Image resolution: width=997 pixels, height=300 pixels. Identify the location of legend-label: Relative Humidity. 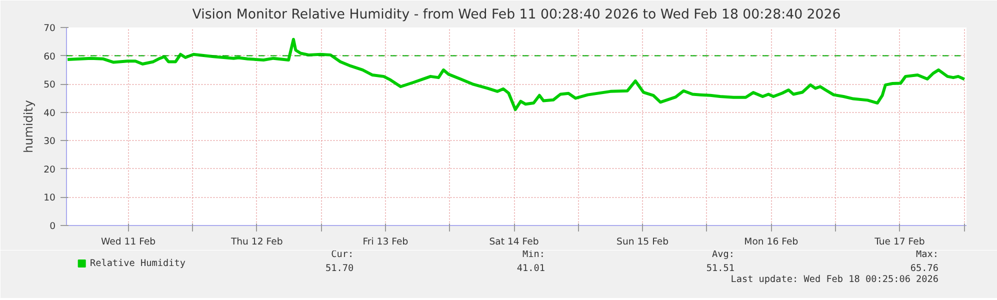
(138, 263).